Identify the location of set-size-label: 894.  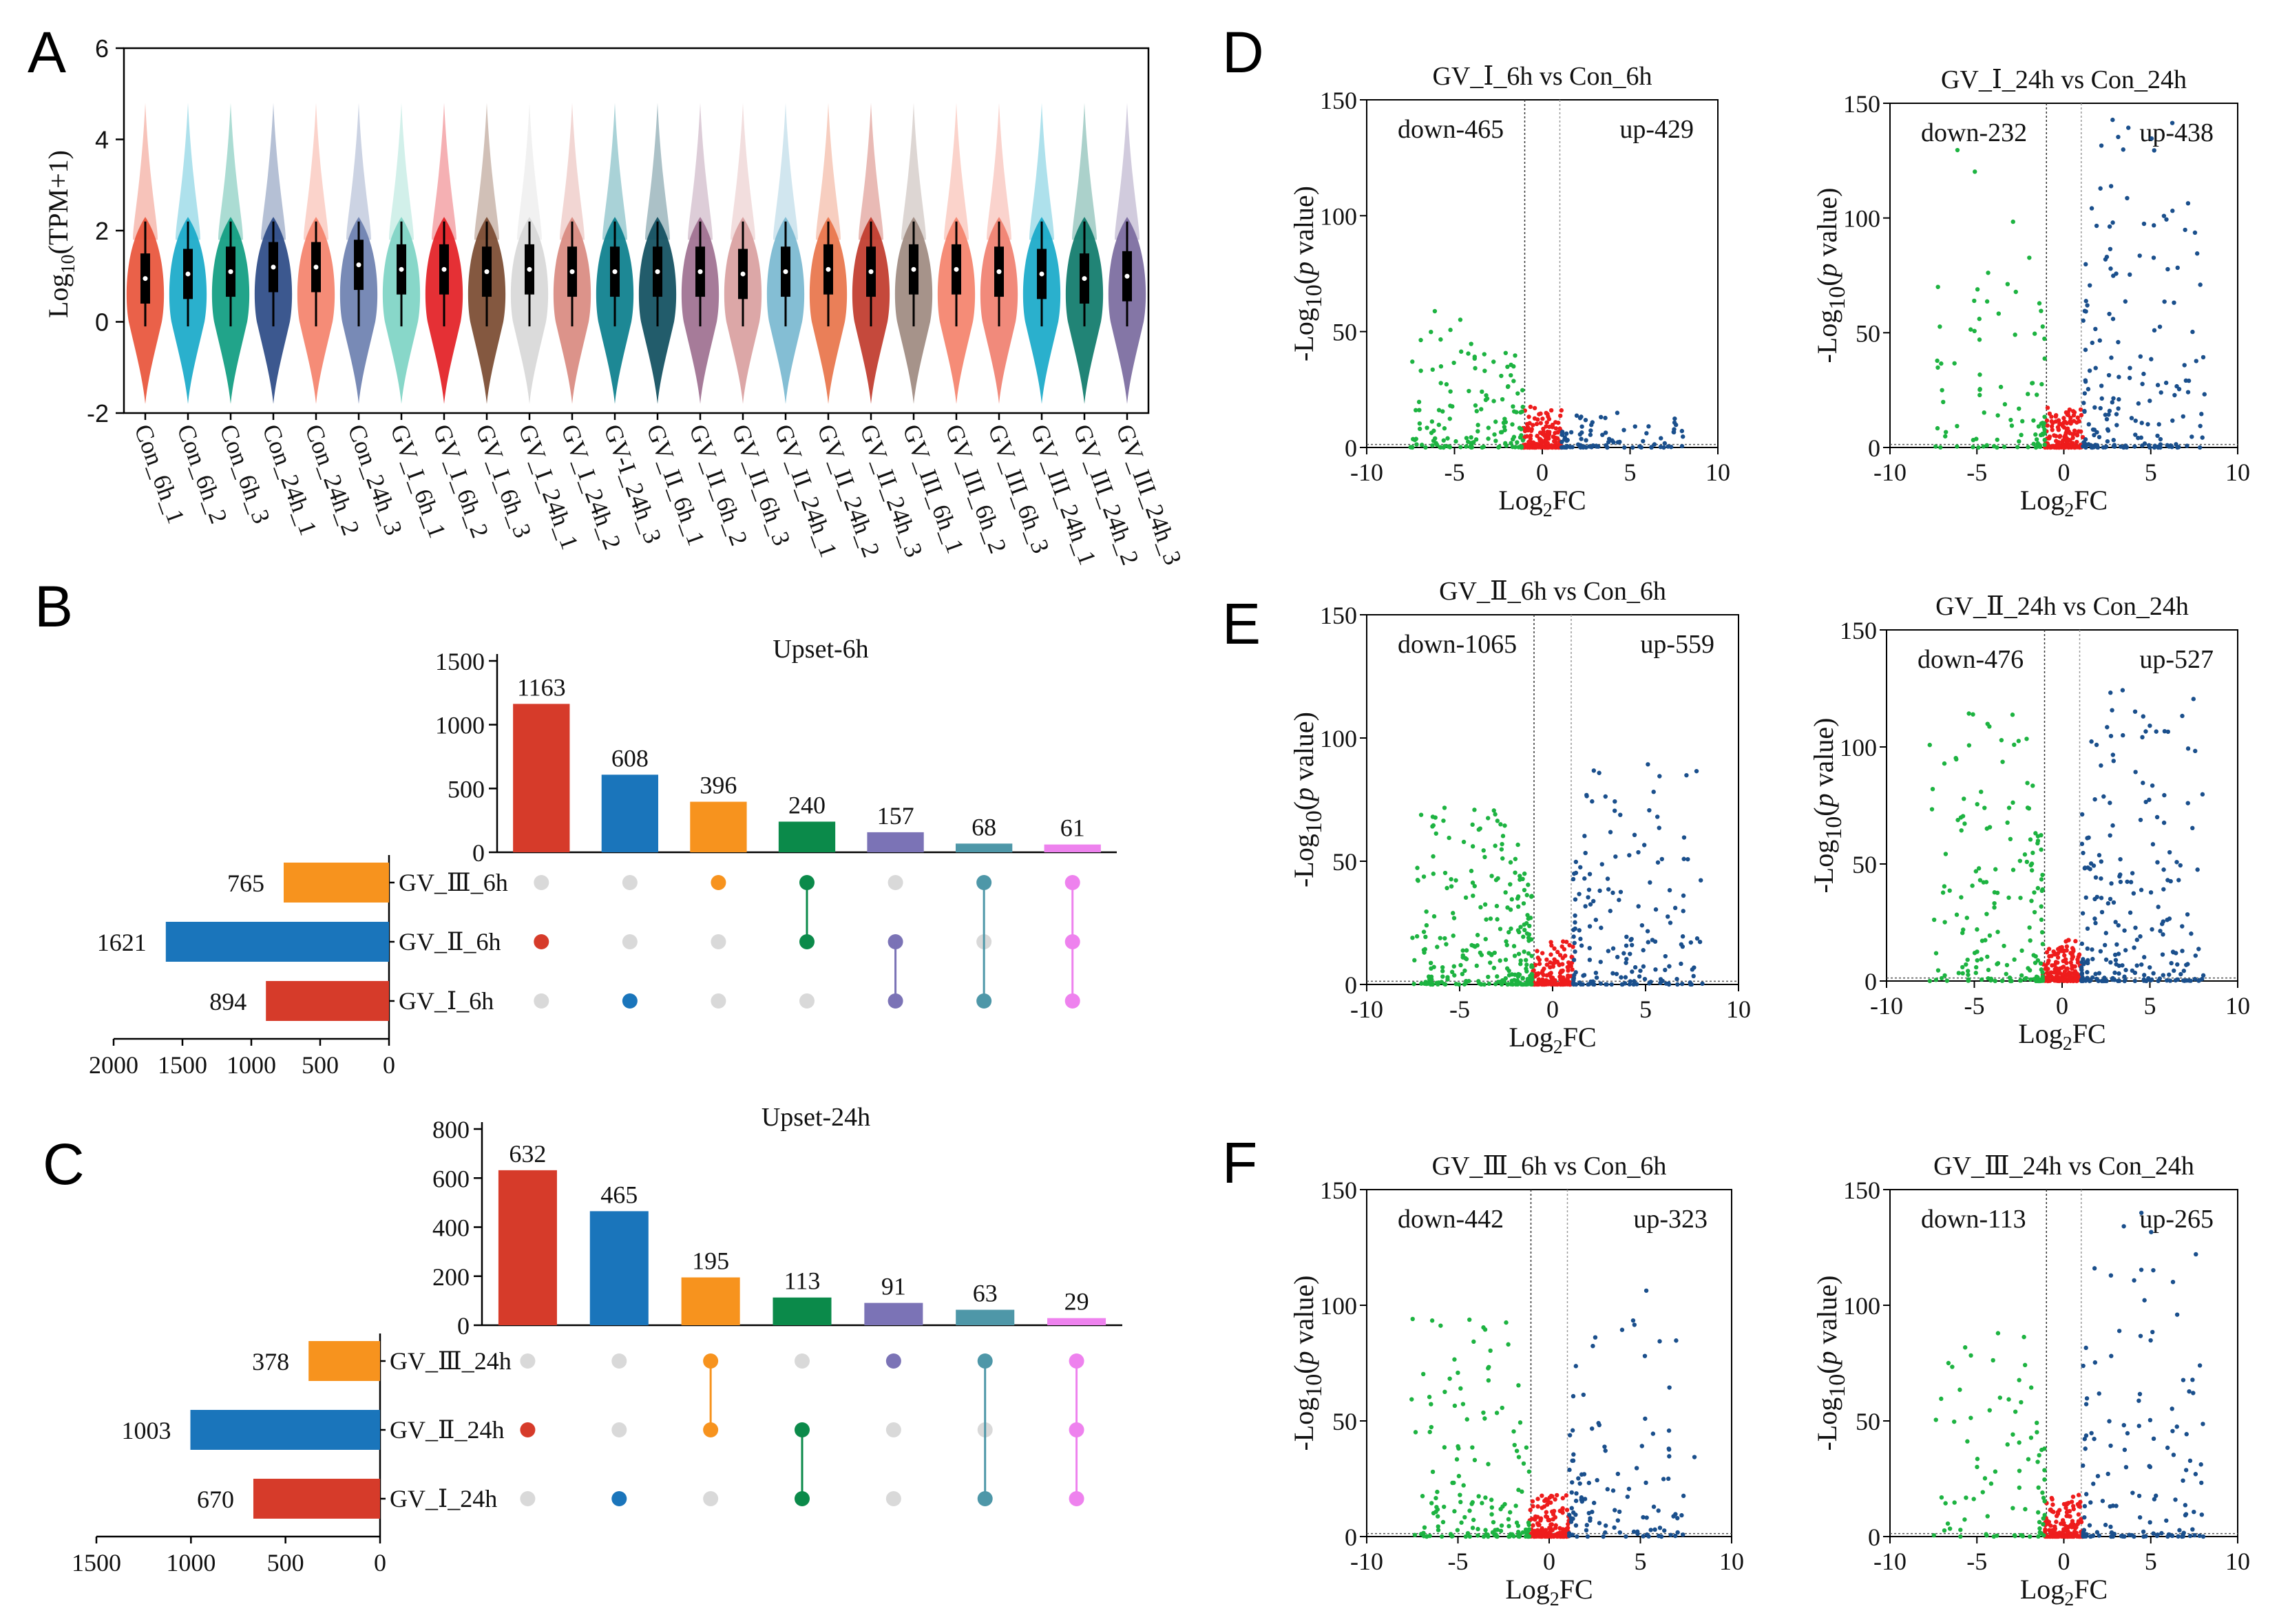
(227, 1002).